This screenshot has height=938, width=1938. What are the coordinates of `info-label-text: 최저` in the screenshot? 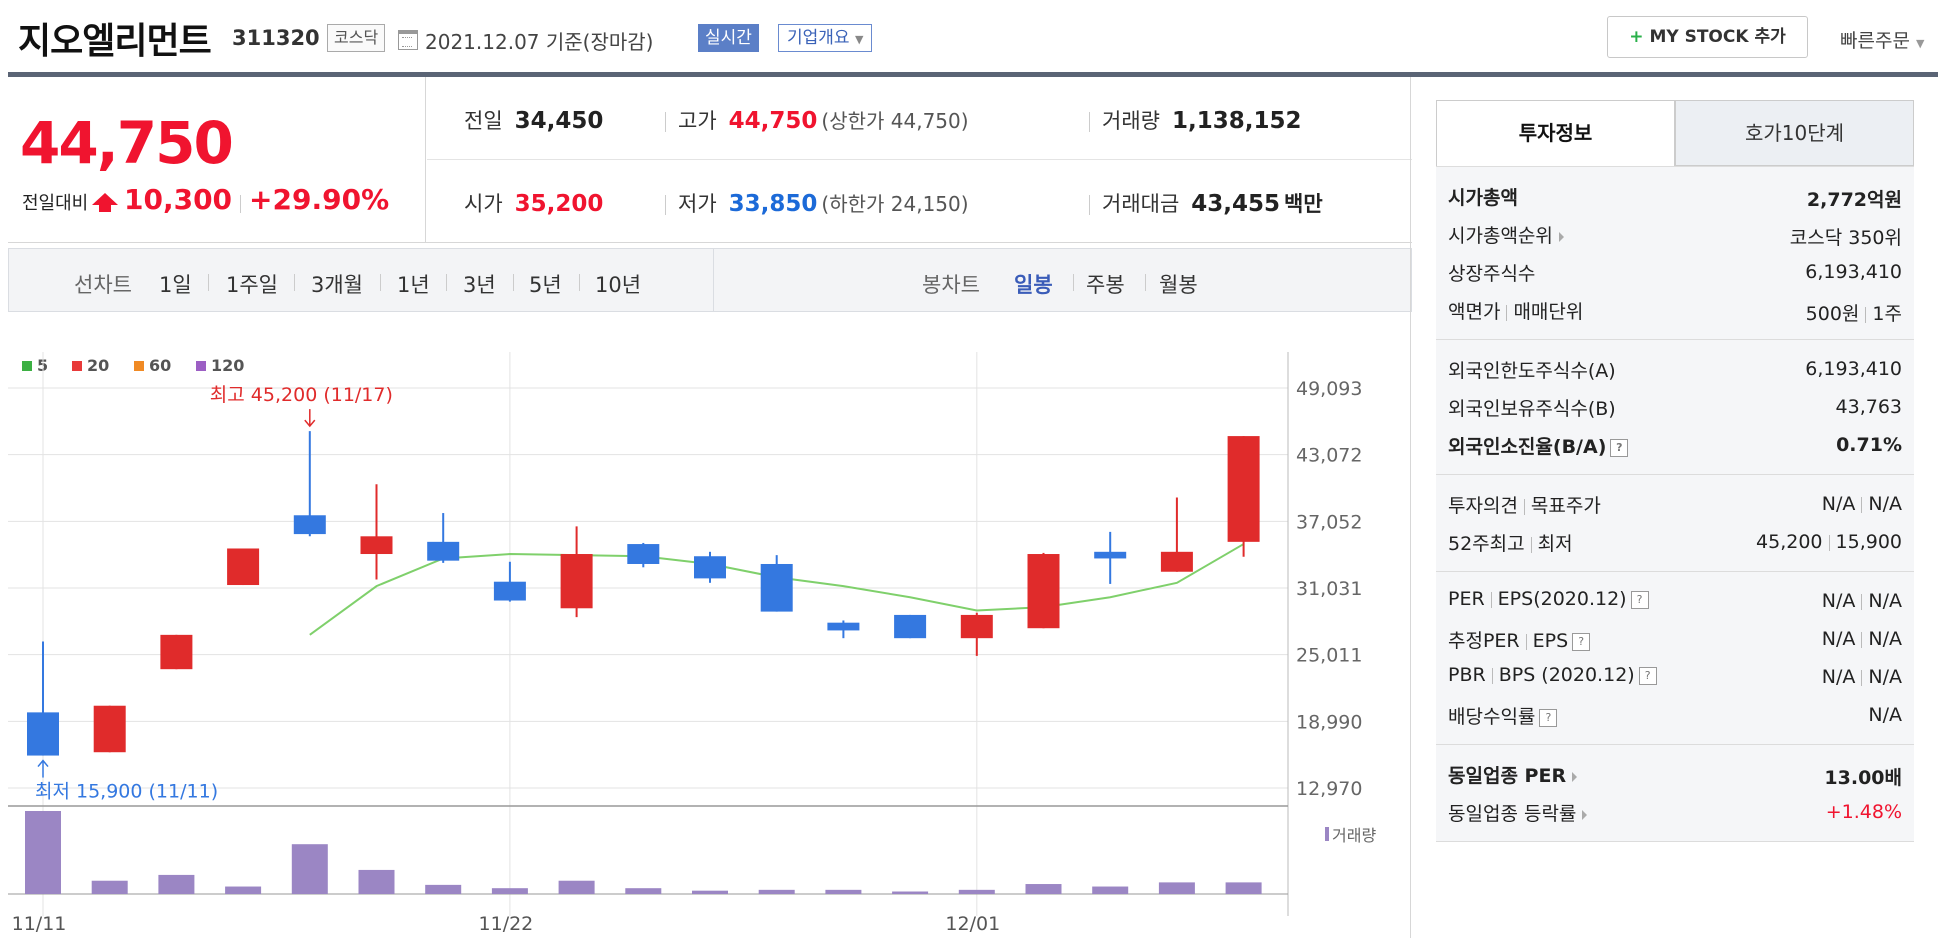 It's located at (1555, 544).